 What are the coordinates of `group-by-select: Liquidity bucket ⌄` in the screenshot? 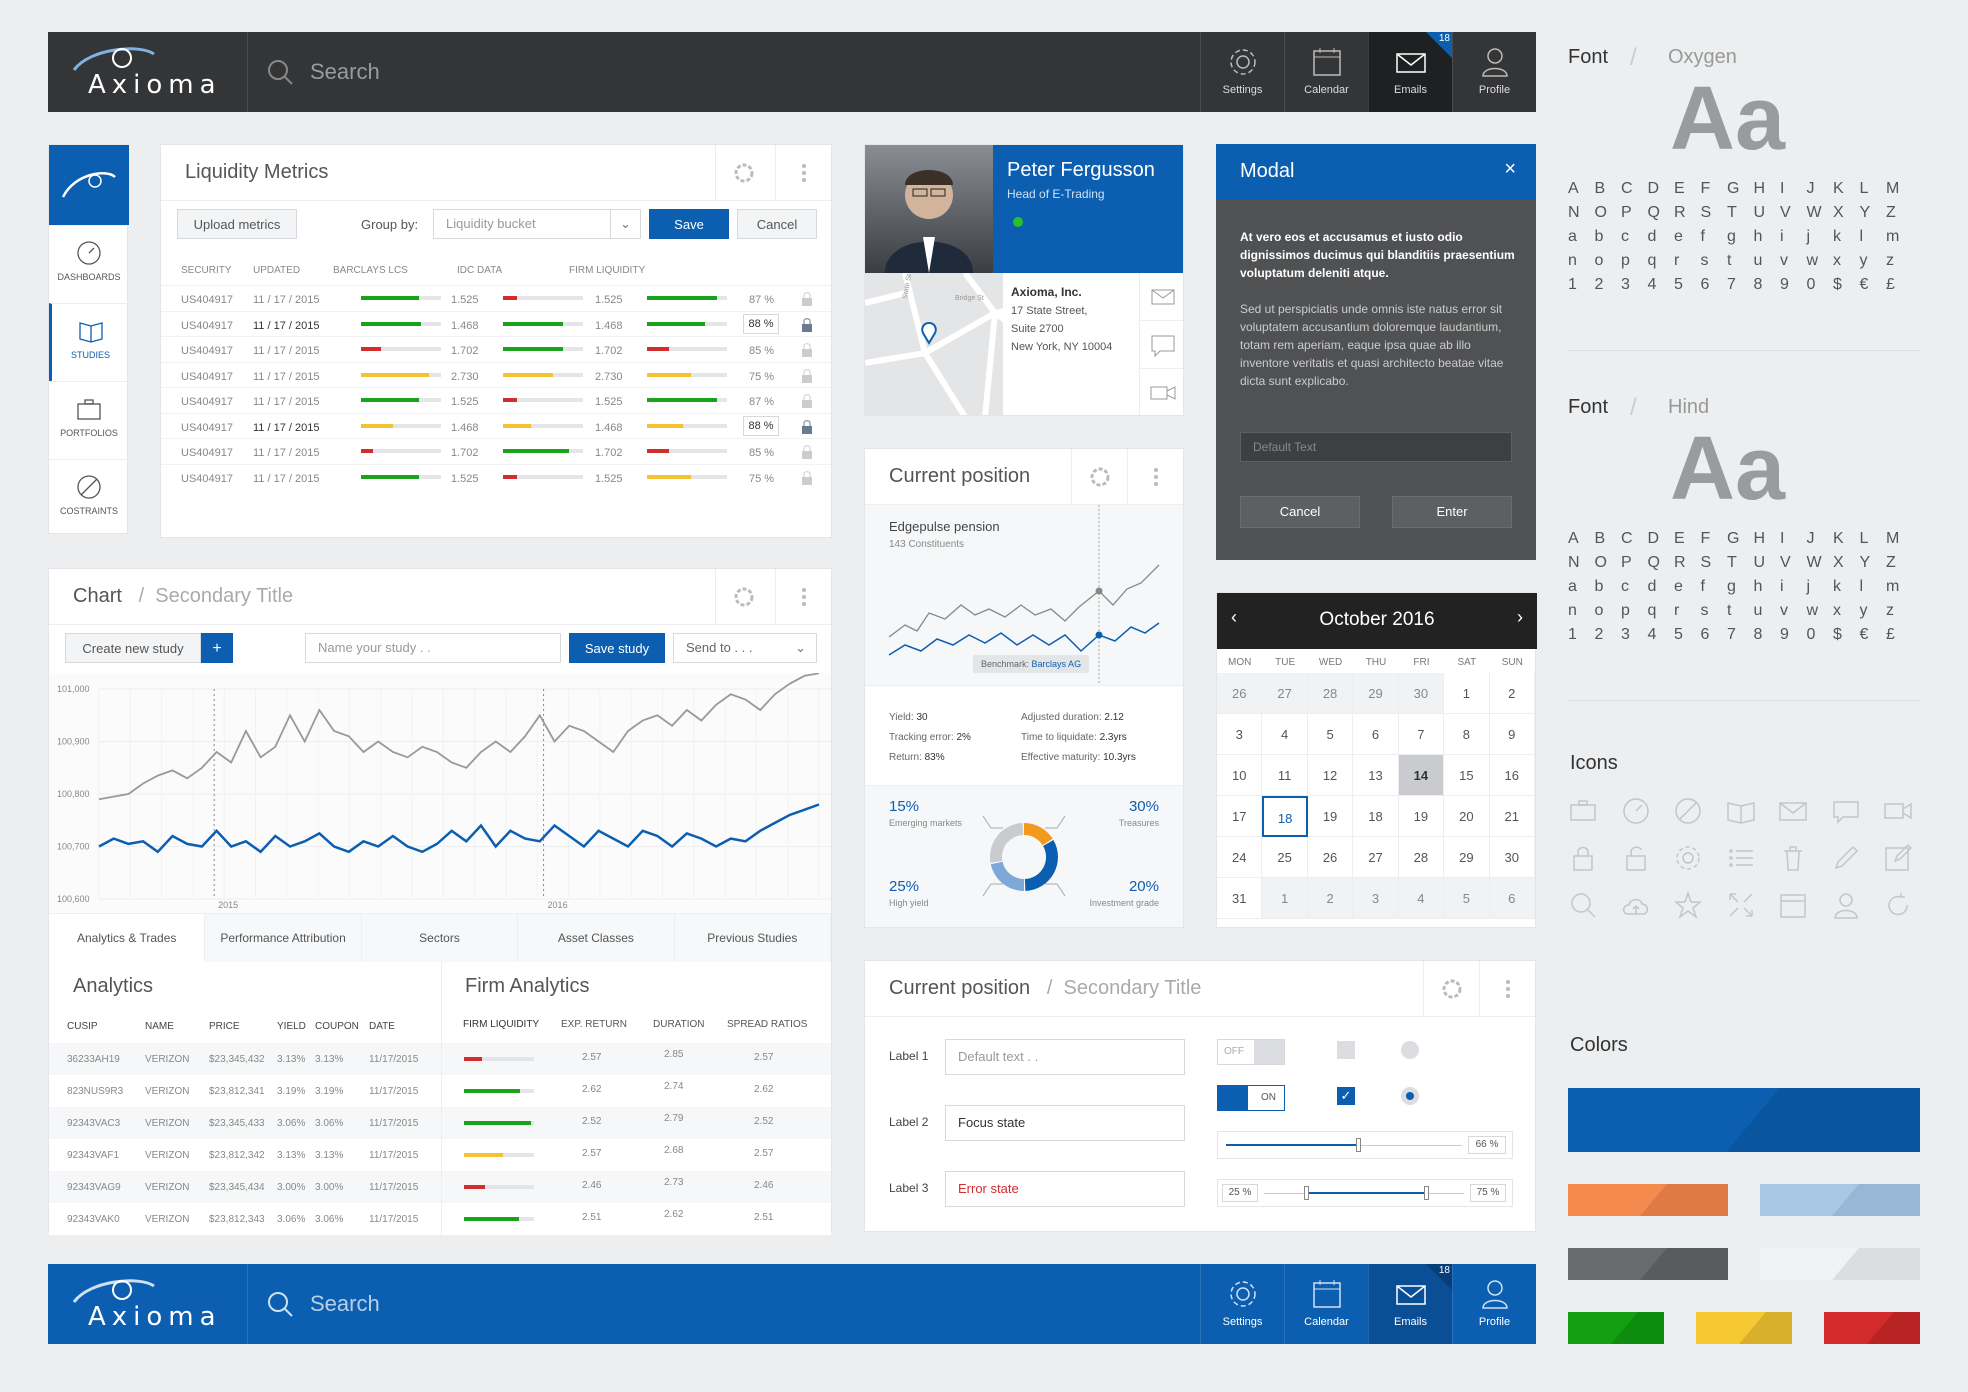 It's located at (537, 224).